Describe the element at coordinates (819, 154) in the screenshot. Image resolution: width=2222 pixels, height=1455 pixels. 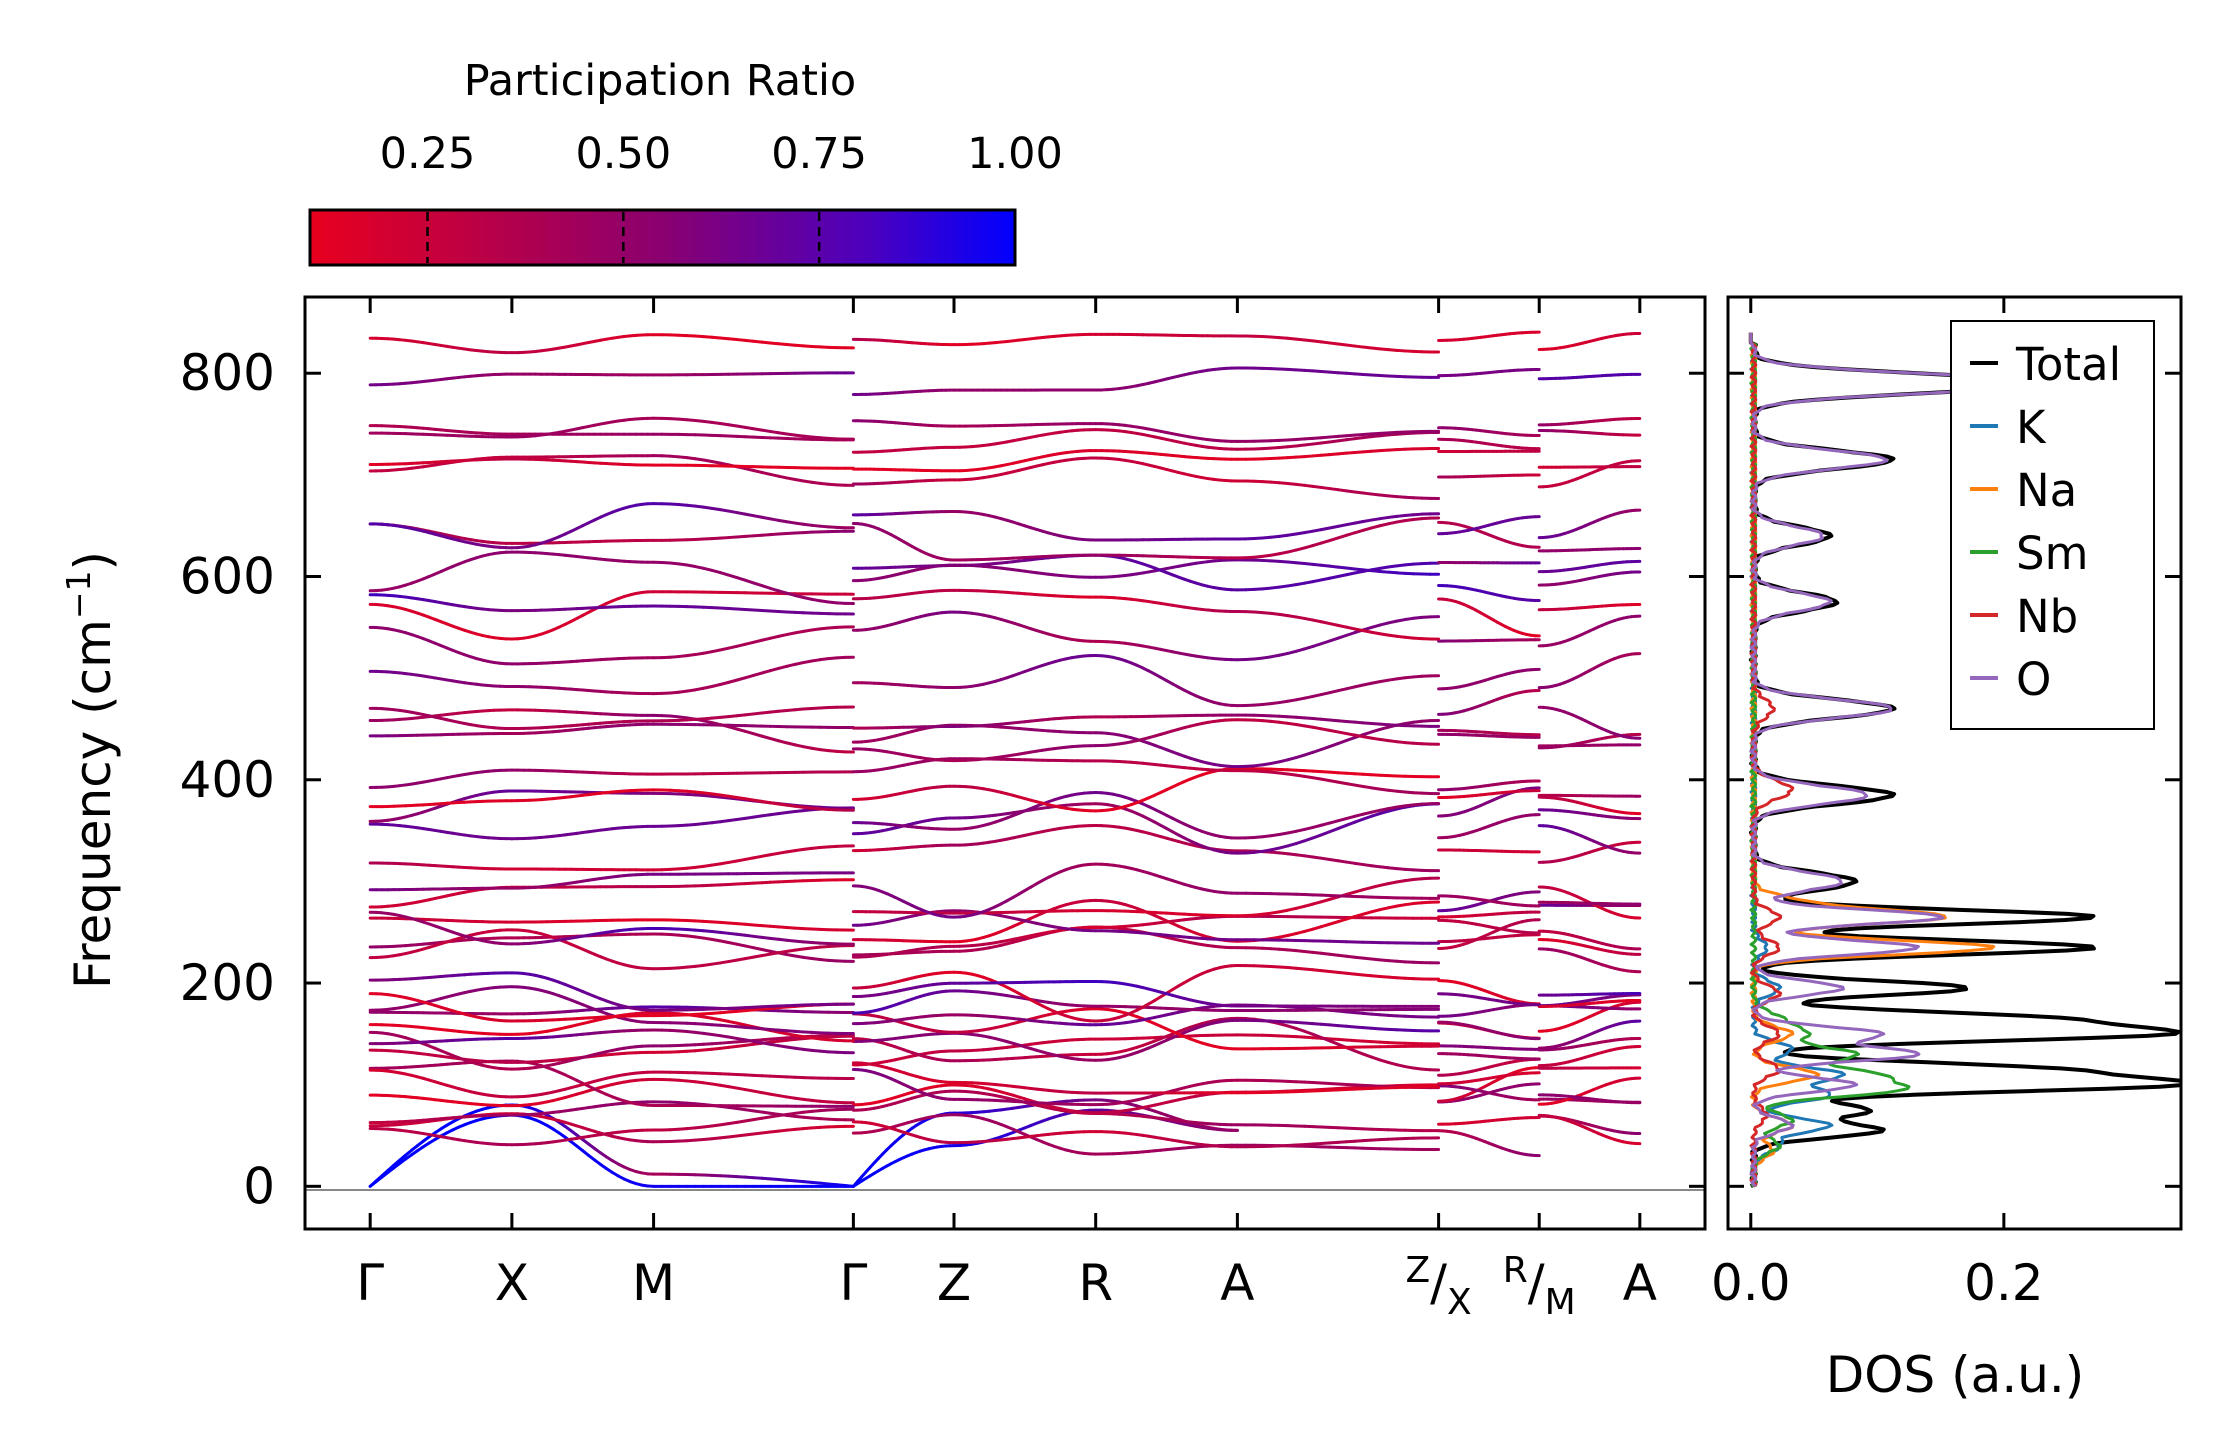
I see `colorbar-tick-label: 0.75` at that location.